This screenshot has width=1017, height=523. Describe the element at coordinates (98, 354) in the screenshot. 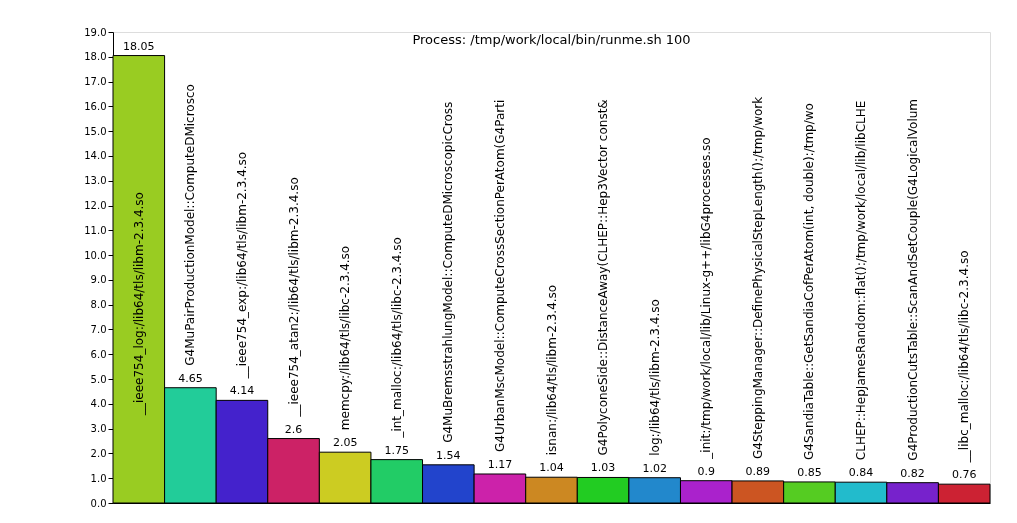

I see `y-tick-label: 6.0` at that location.